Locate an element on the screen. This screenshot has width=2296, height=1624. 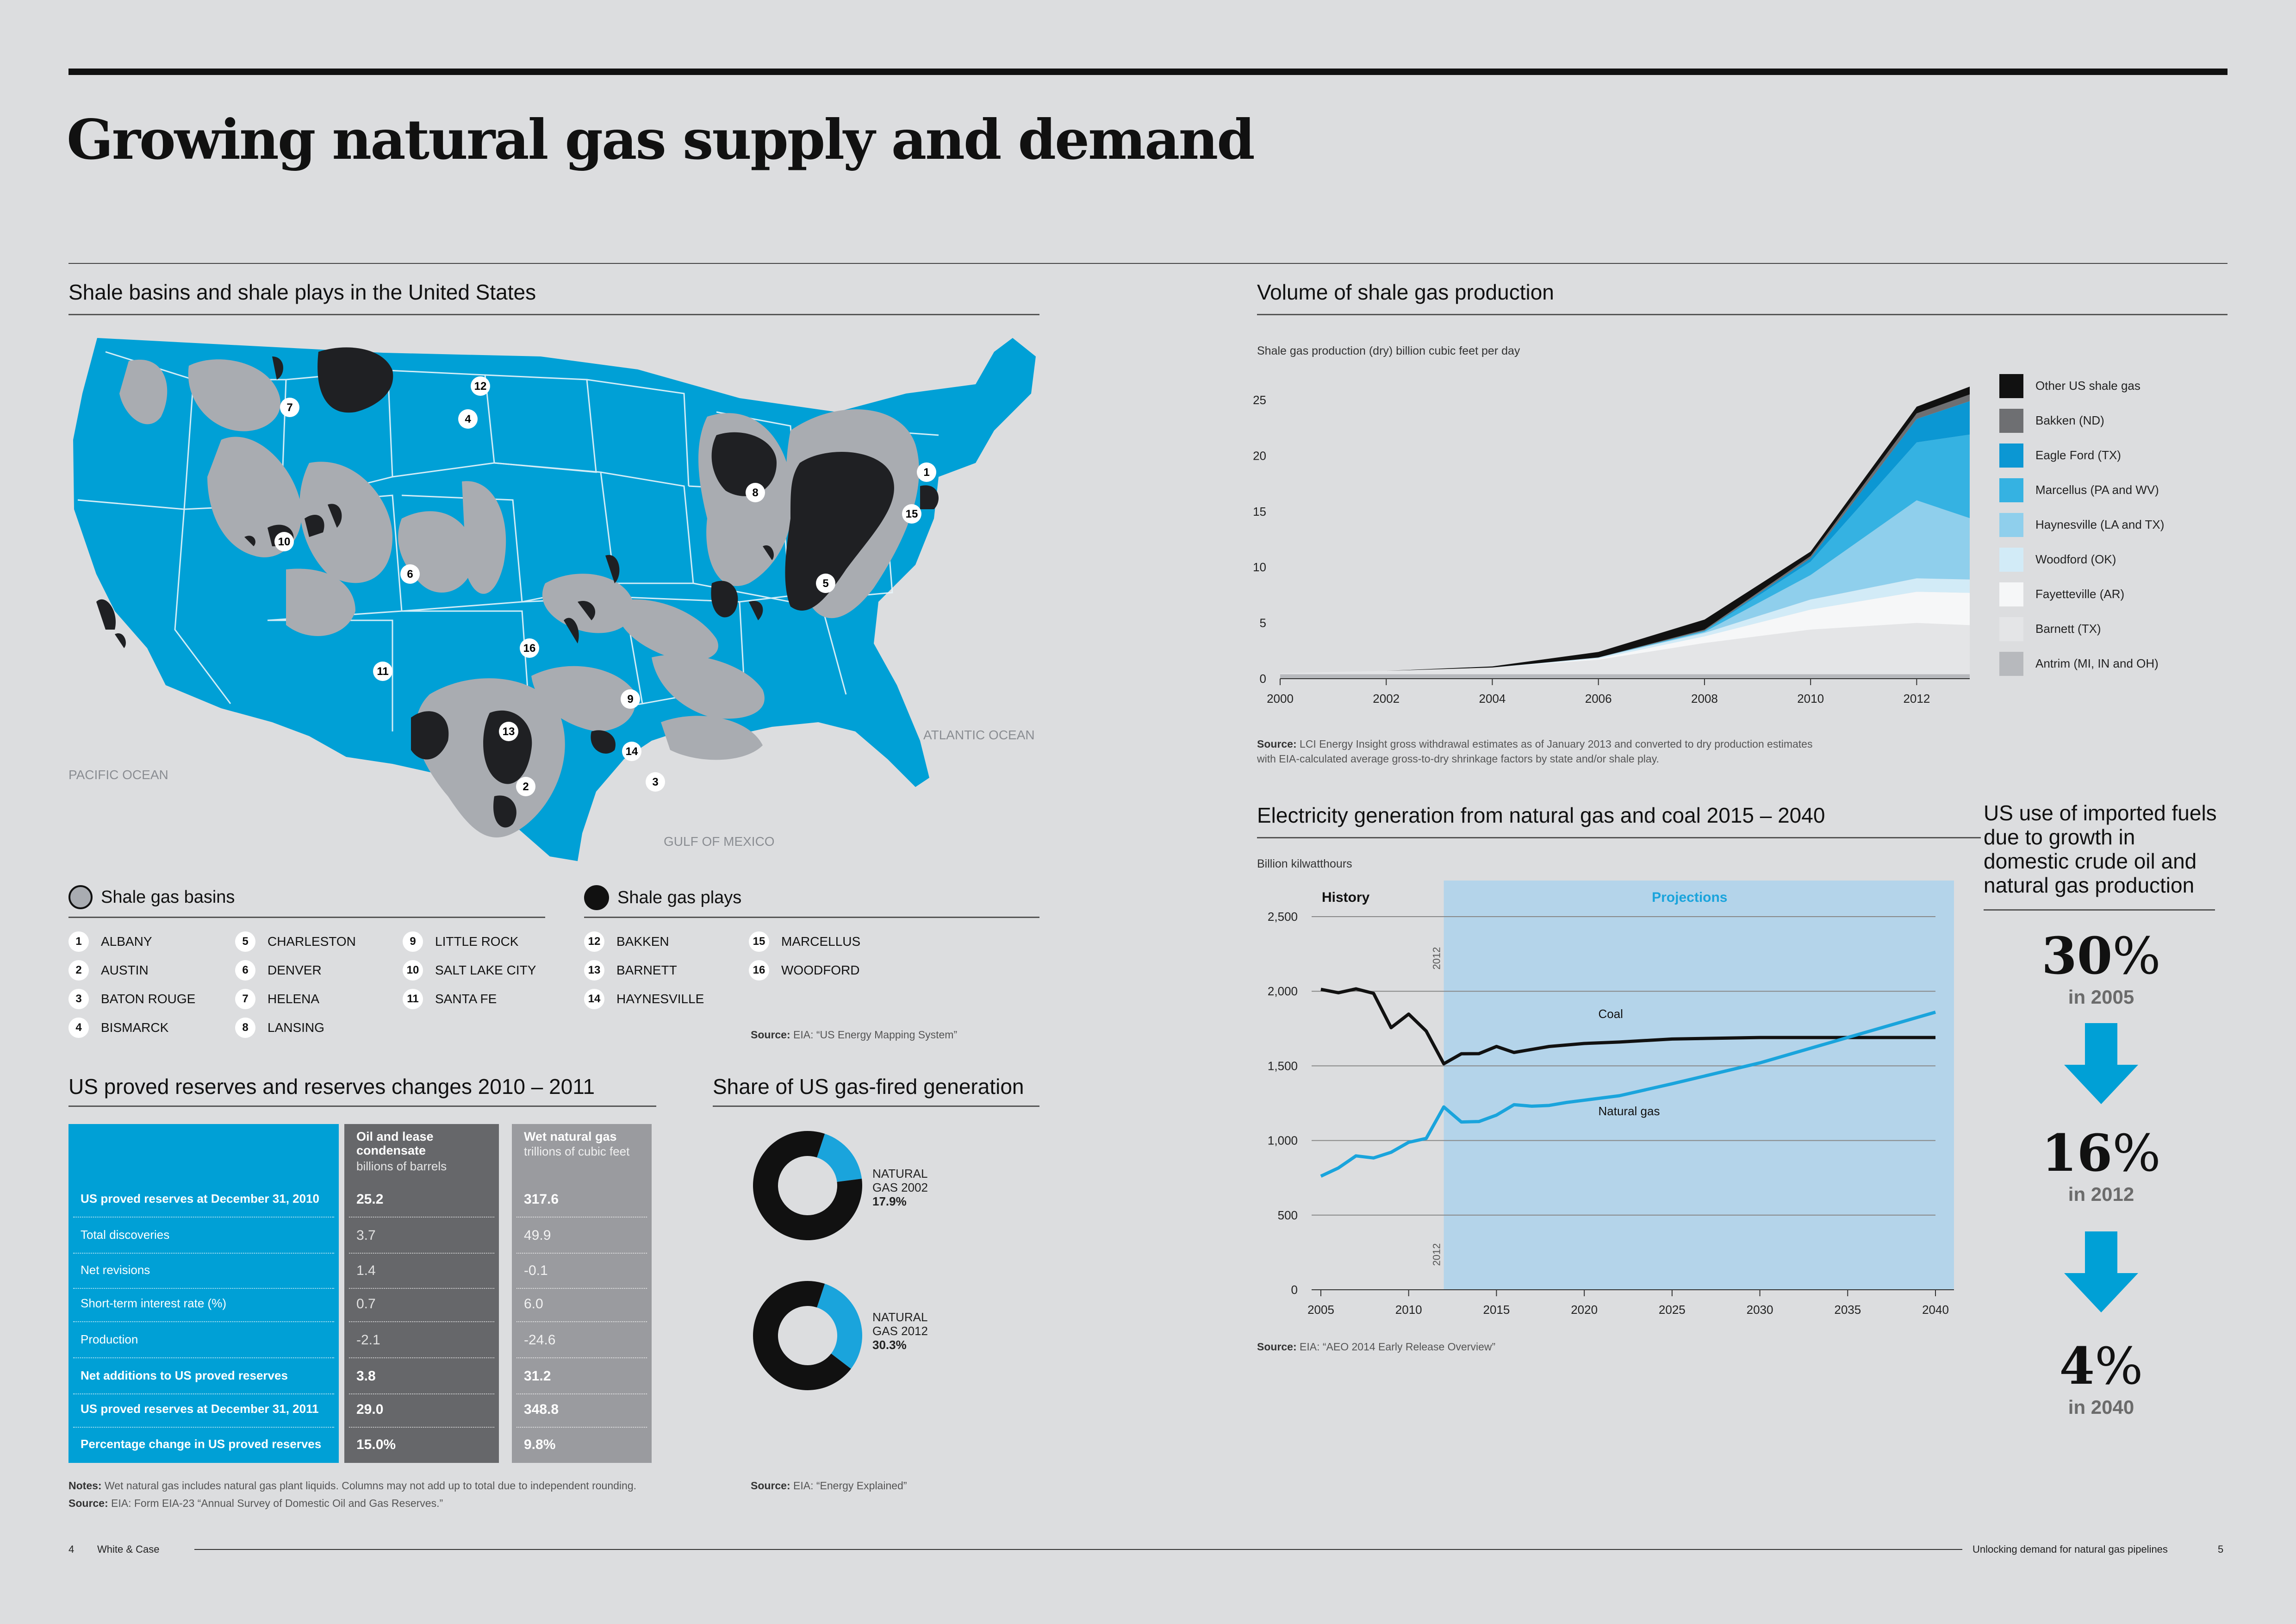
area-haynesville-la-and-tx- is located at coordinates (1625, 586).